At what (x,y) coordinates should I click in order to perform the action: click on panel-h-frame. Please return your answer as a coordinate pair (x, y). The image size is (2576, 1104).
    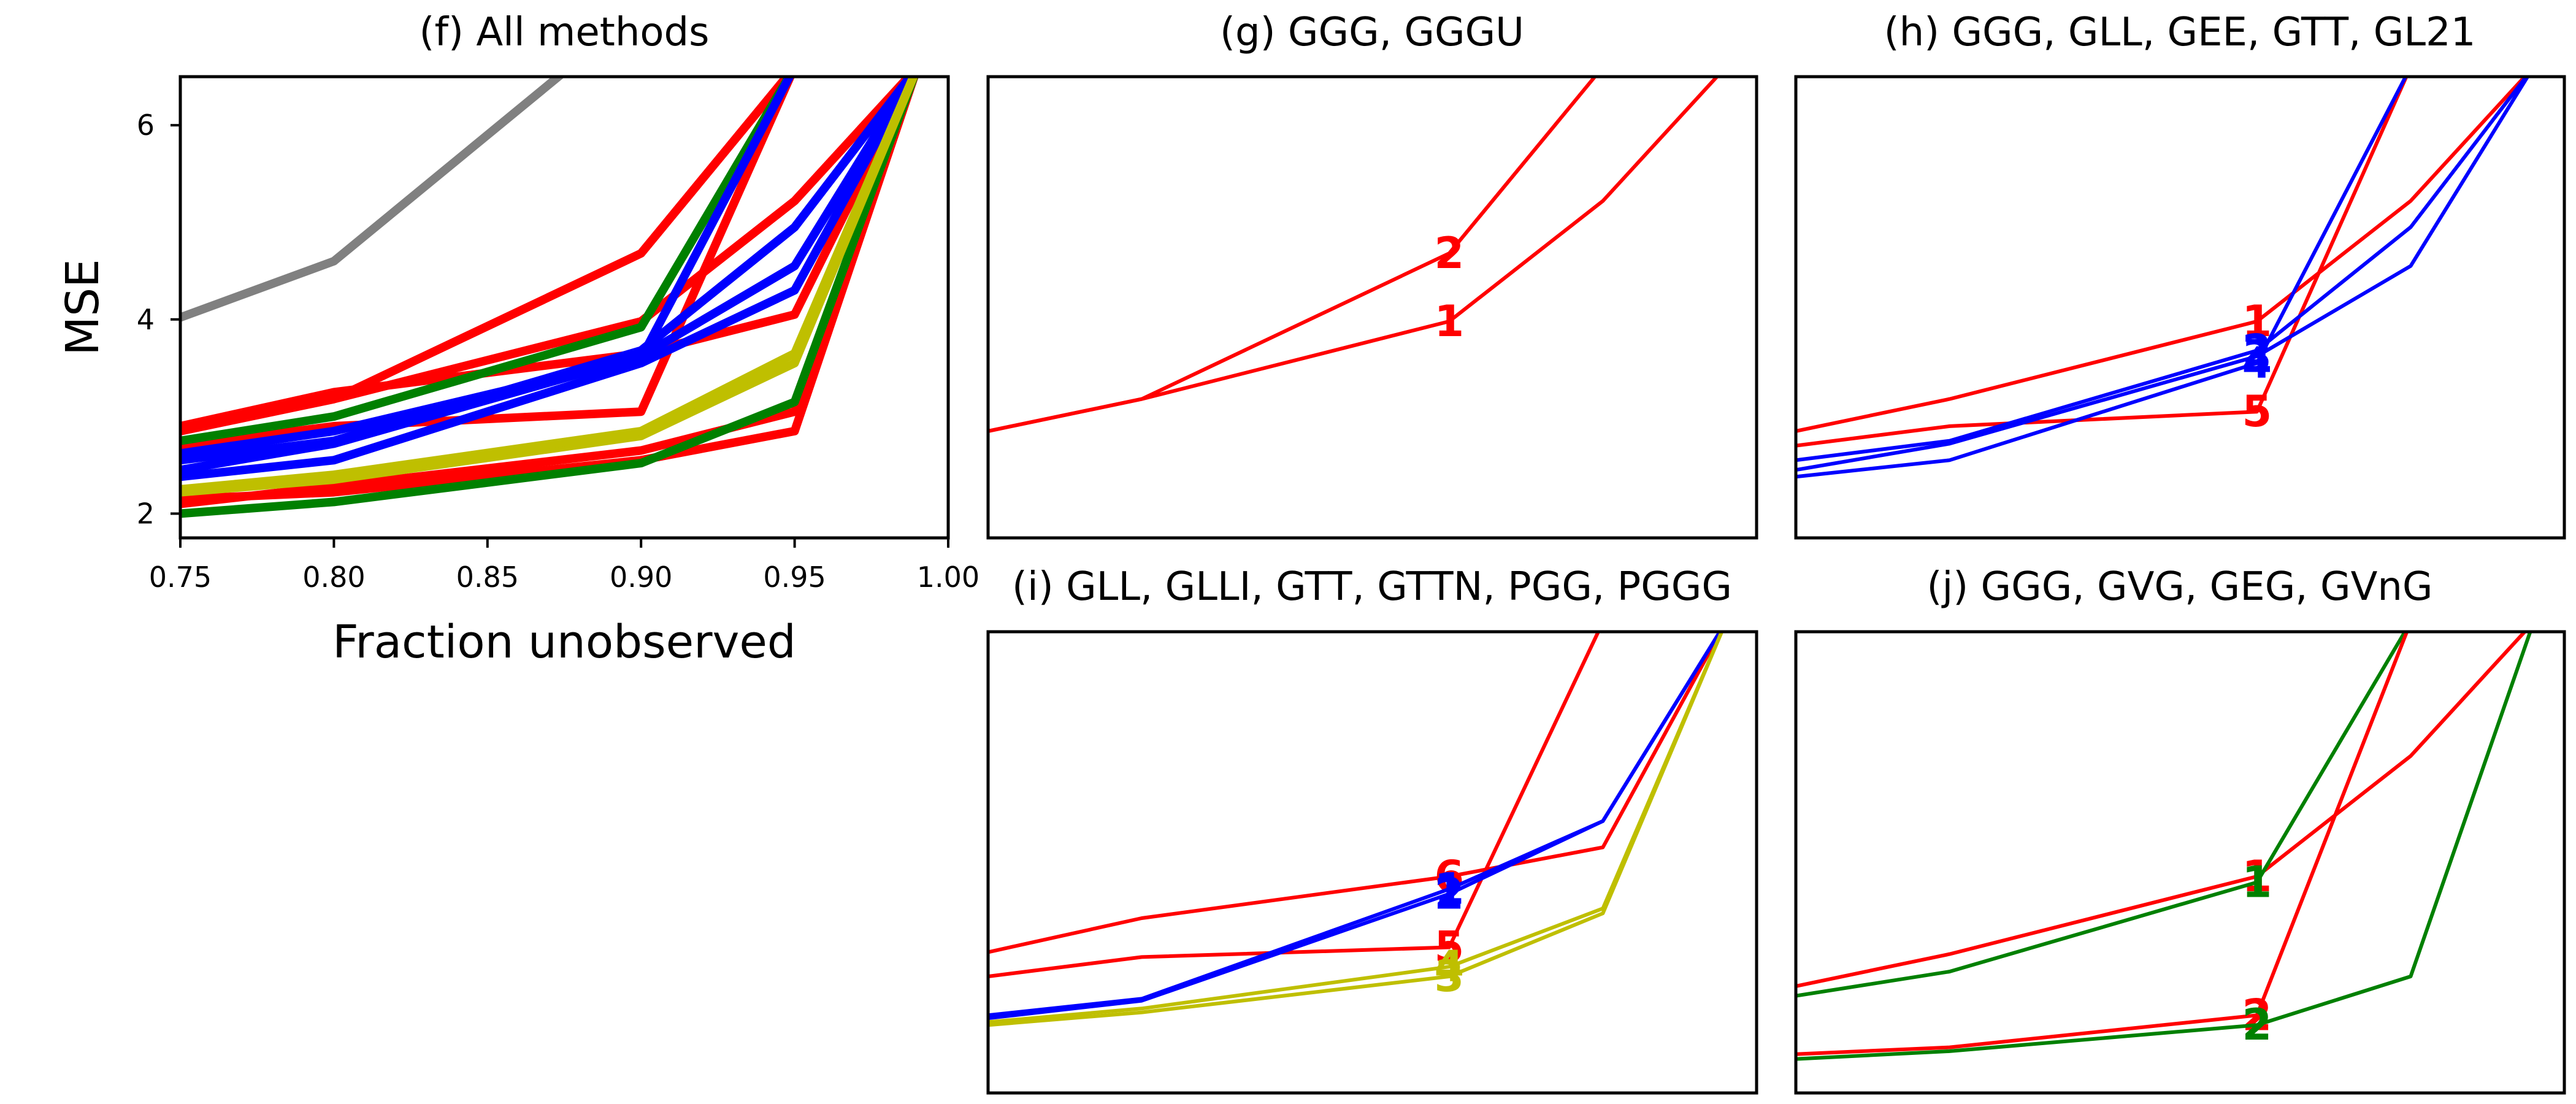
    Looking at the image, I should click on (2180, 307).